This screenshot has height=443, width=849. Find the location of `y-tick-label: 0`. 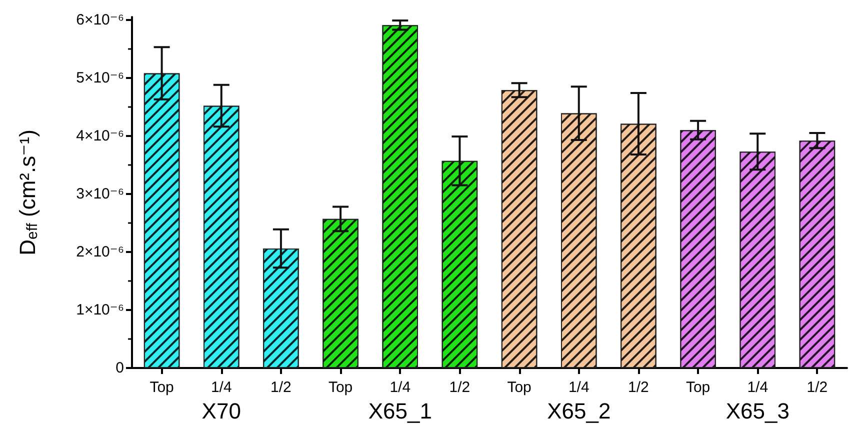

y-tick-label: 0 is located at coordinates (120, 368).